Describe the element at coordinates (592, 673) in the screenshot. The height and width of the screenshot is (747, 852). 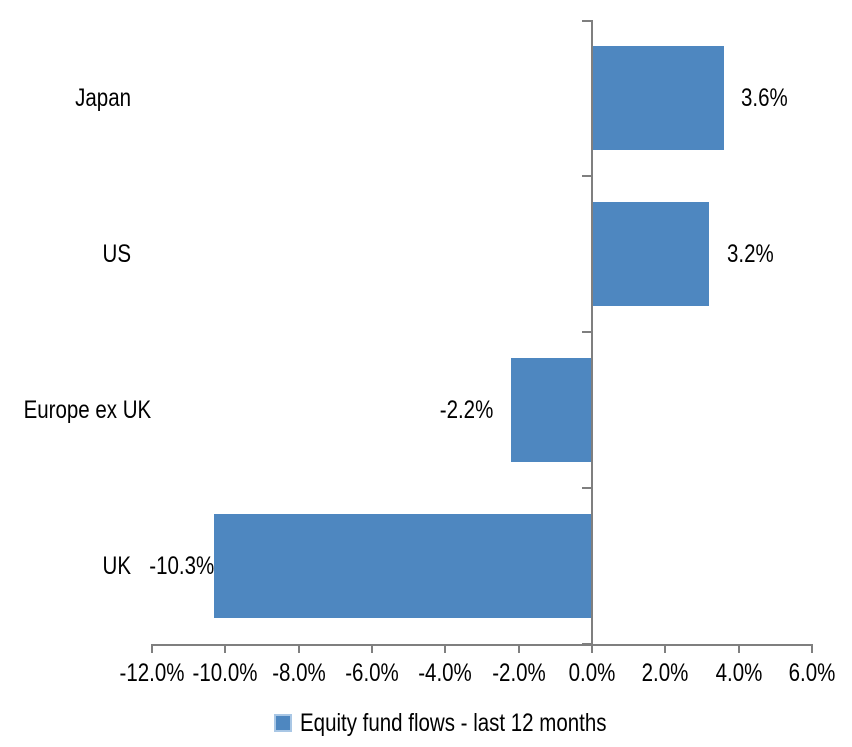
I see `x-tick-label: 0.0%` at that location.